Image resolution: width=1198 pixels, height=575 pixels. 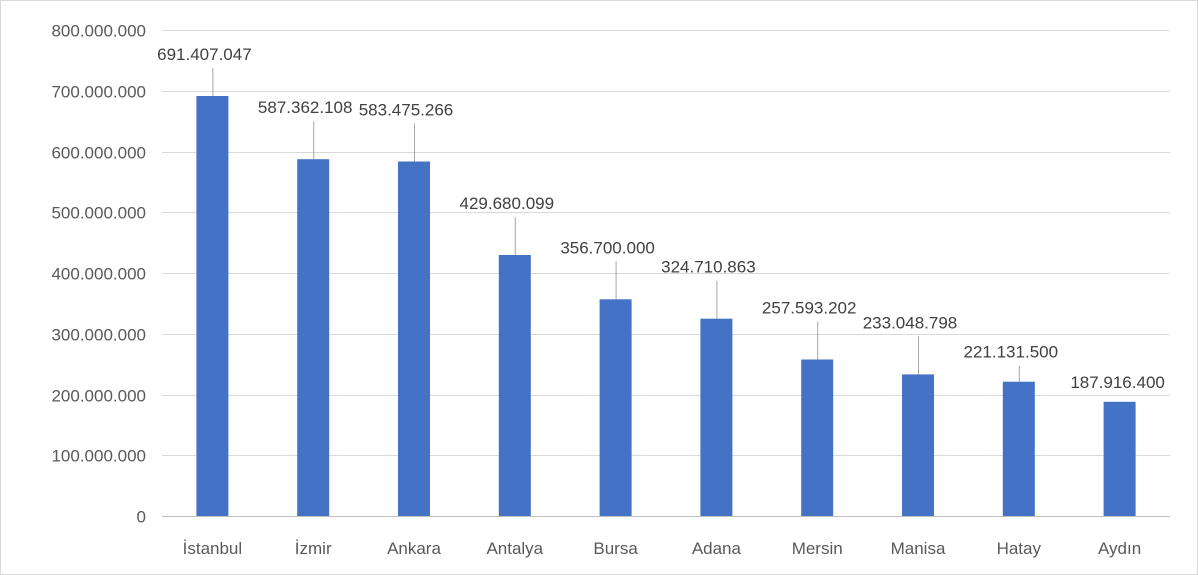 I want to click on y-tick-label: 100.000.000, so click(x=98, y=456).